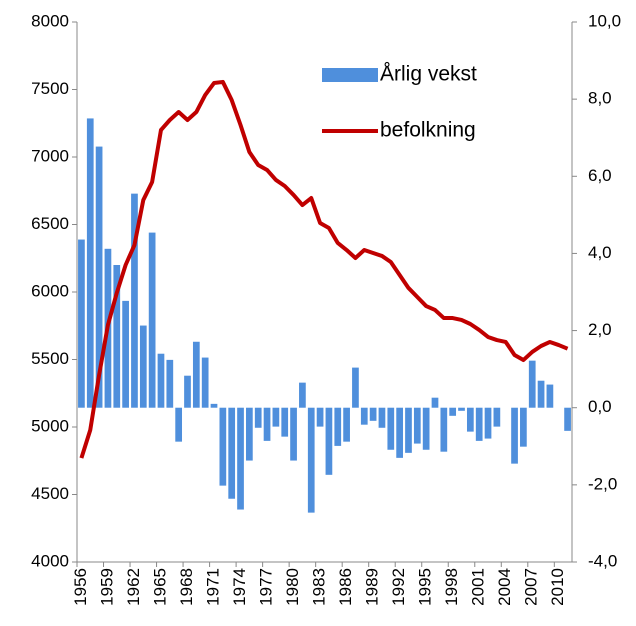  Describe the element at coordinates (266, 587) in the screenshot. I see `x-tick-label: 1977` at that location.